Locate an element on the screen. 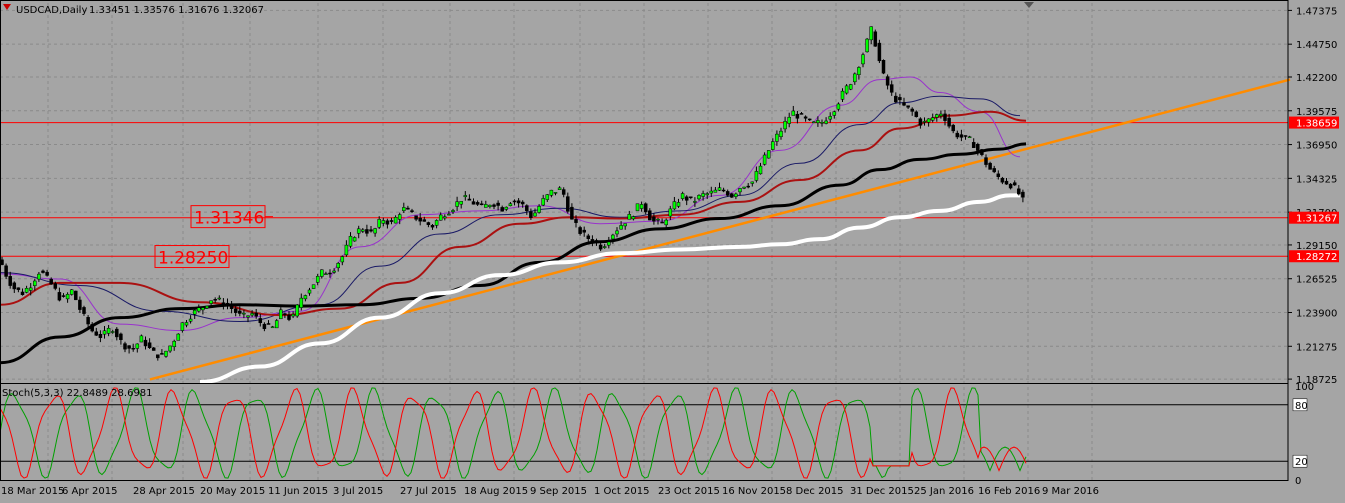 This screenshot has height=503, width=1345. price-level-box is located at coordinates (1314, 122).